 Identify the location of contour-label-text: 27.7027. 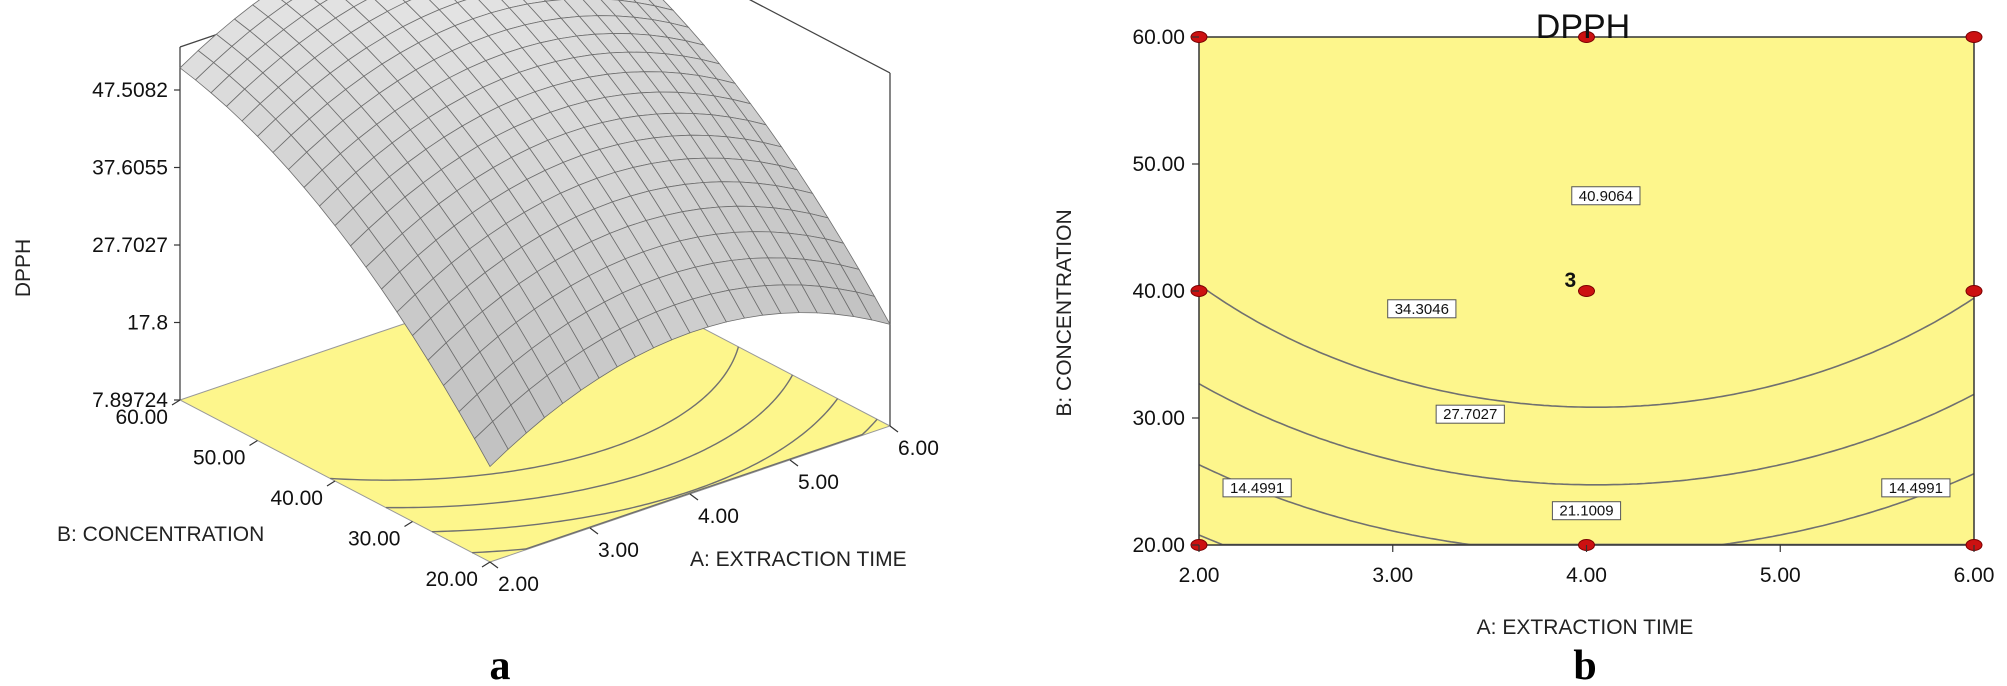
(1470, 414).